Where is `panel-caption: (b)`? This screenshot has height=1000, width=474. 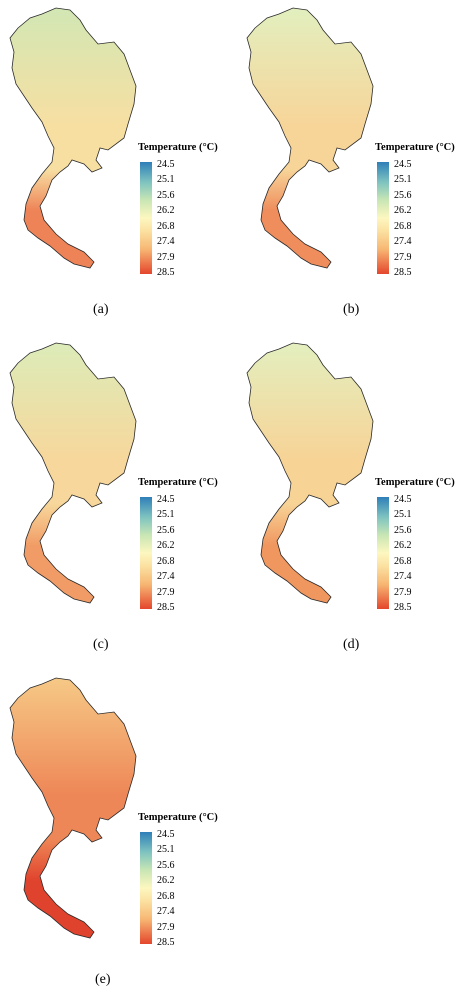
panel-caption: (b) is located at coordinates (351, 309).